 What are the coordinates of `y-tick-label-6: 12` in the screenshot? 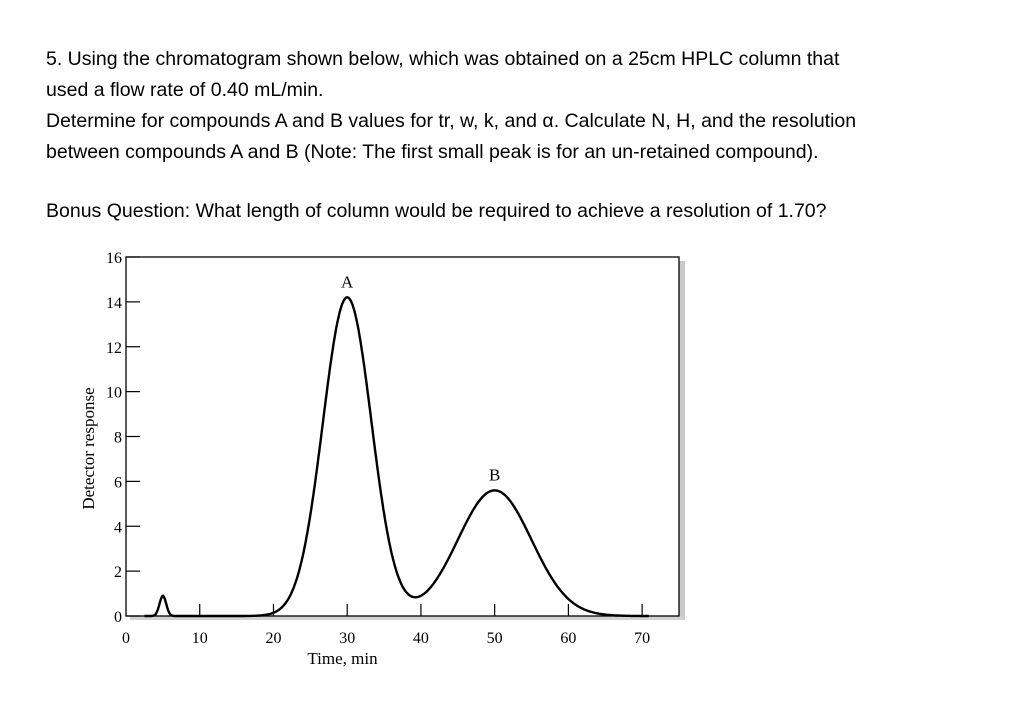 It's located at (114, 348).